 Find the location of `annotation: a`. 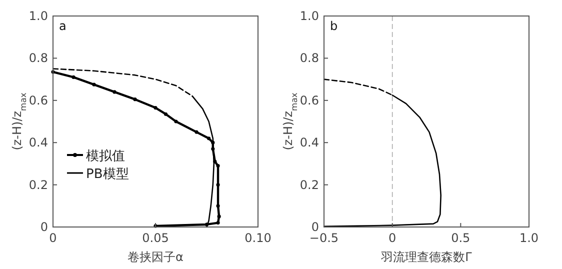

annotation: a is located at coordinates (62, 26).